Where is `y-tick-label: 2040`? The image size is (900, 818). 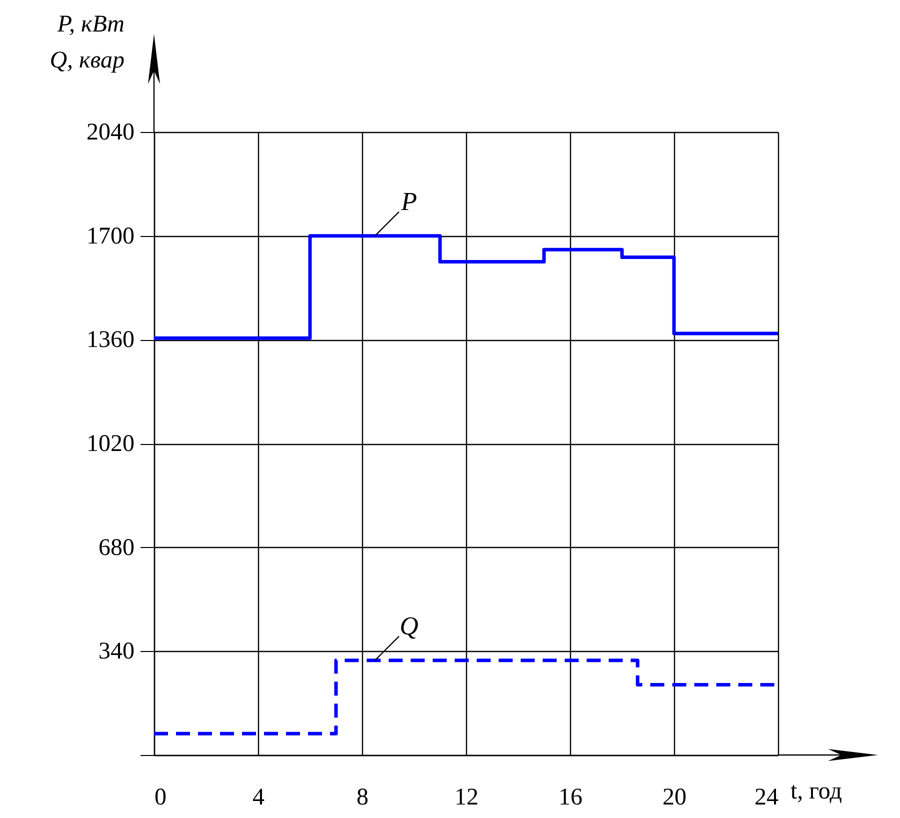
y-tick-label: 2040 is located at coordinates (110, 133).